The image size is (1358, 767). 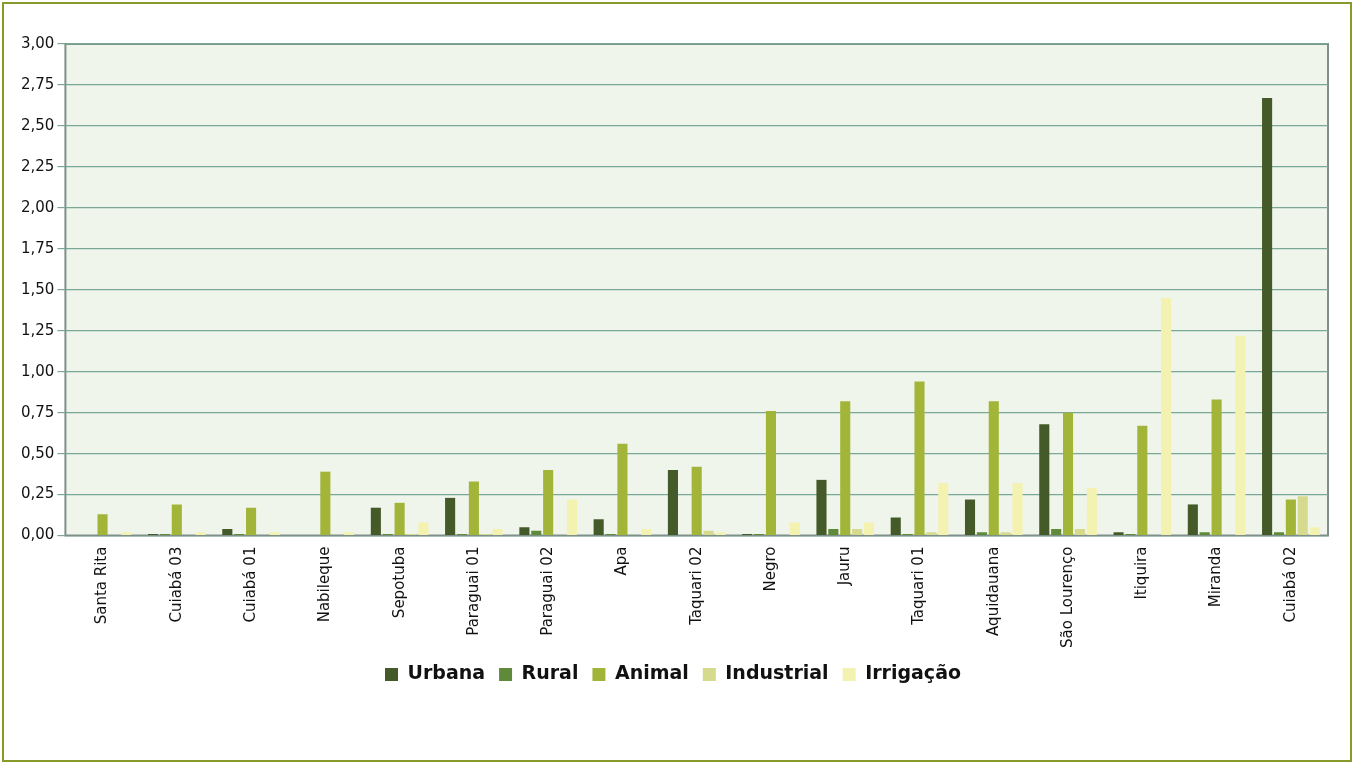 What do you see at coordinates (398, 582) in the screenshot?
I see `x-tick-label: Sepotuba` at bounding box center [398, 582].